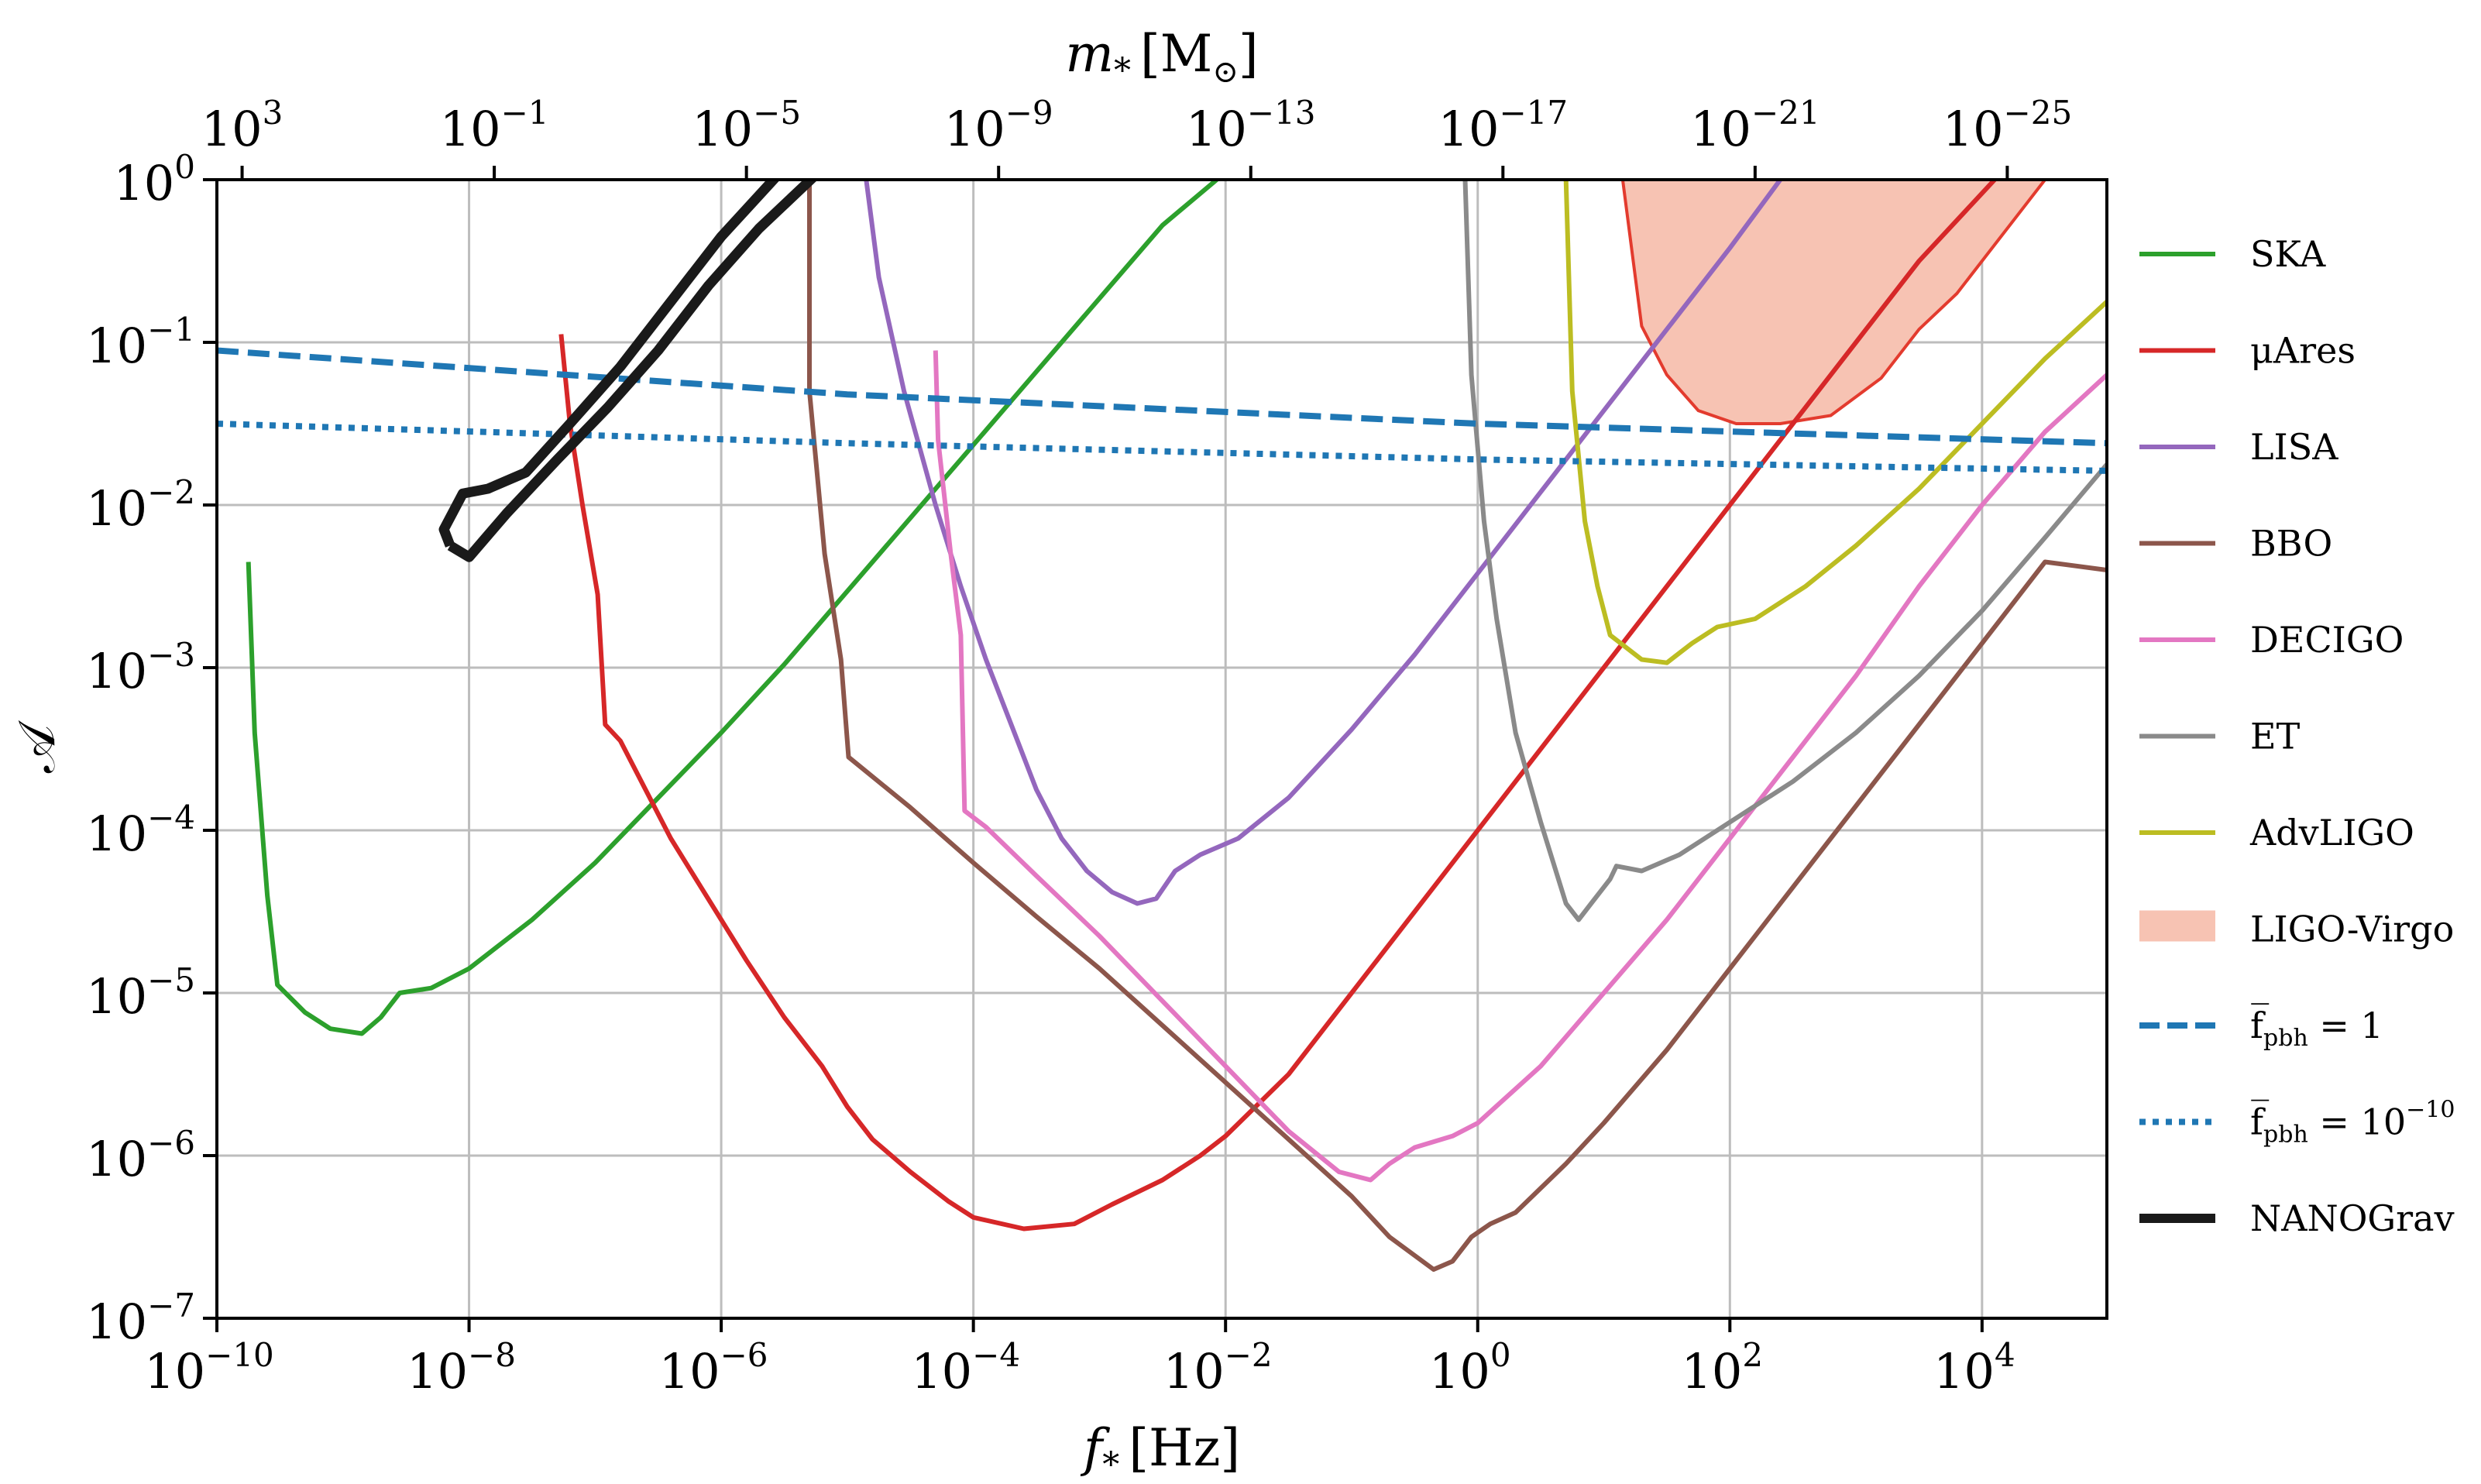  What do you see at coordinates (1755, 125) in the screenshot?
I see `top-tick-label: 10⁻²¹` at bounding box center [1755, 125].